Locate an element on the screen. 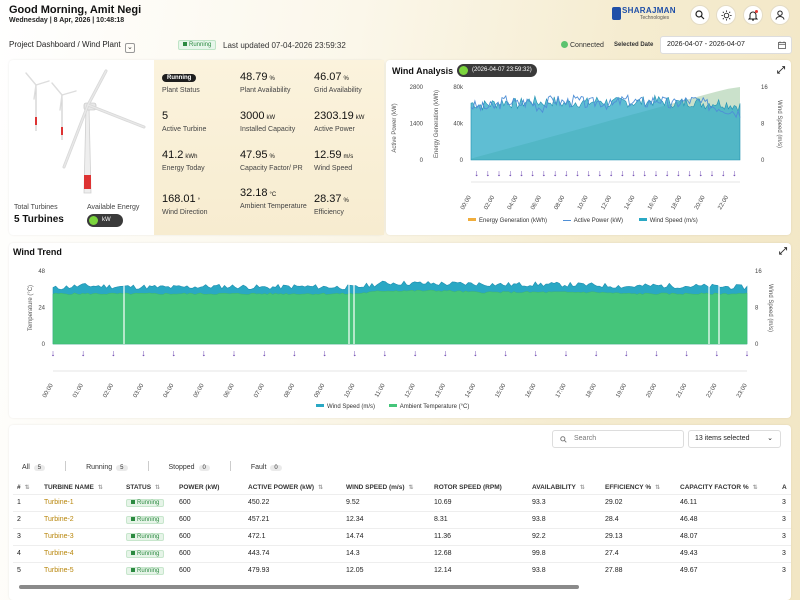  plant-dropdown-button: ⌄ is located at coordinates (129, 48).